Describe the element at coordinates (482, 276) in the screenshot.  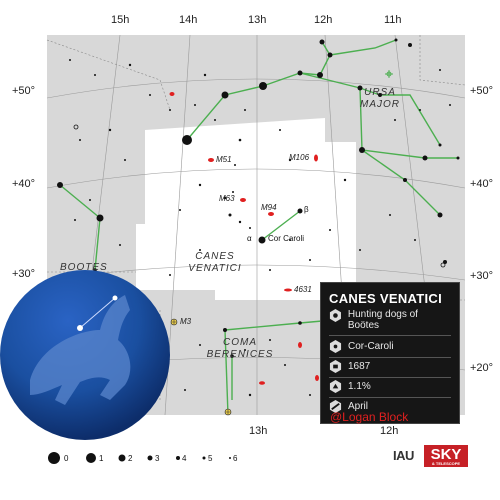
I see `dec-label-right-30: +30°` at that location.